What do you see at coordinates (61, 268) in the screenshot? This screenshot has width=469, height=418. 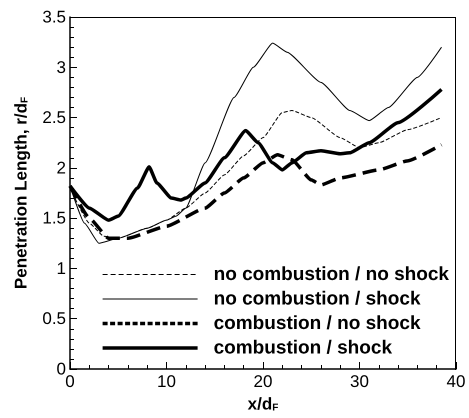 I see `y-tick-label: 1` at bounding box center [61, 268].